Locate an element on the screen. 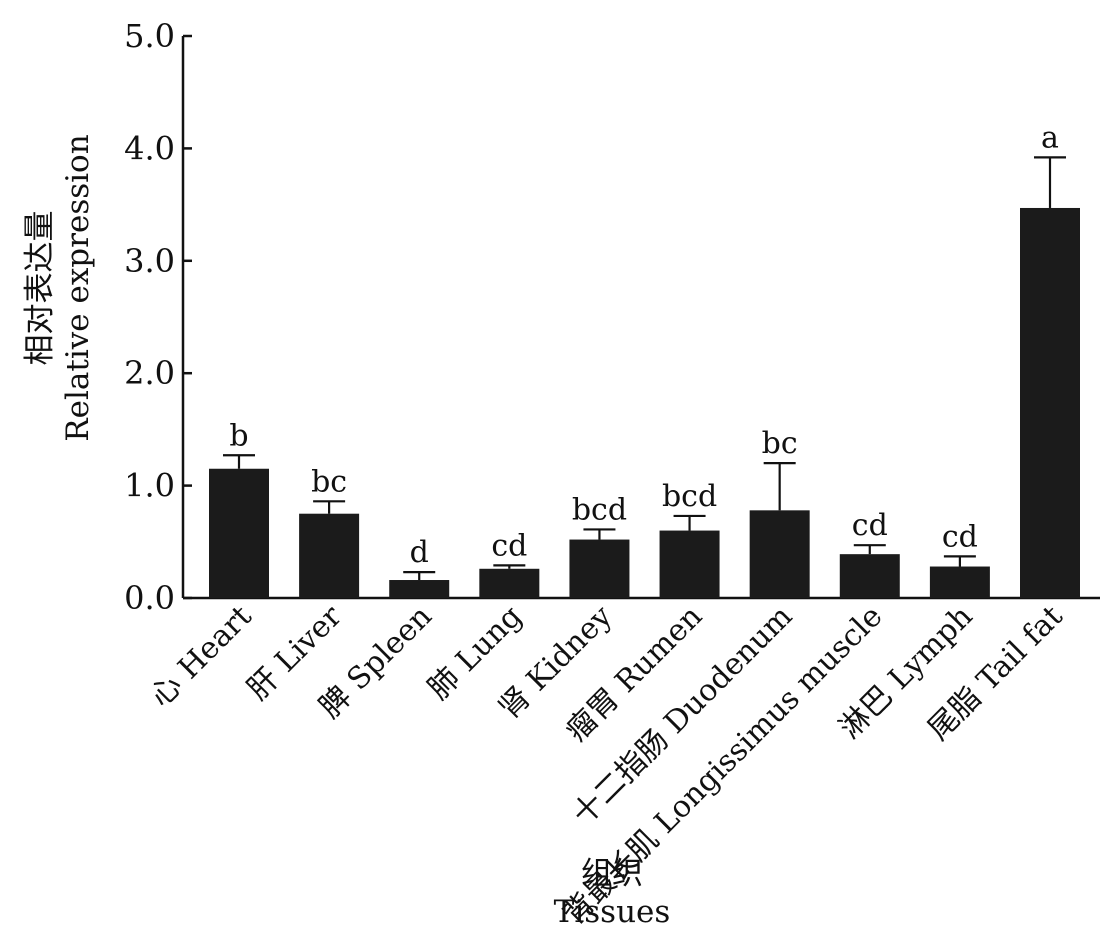  y-tick-label: 1.0 is located at coordinates (149, 486).